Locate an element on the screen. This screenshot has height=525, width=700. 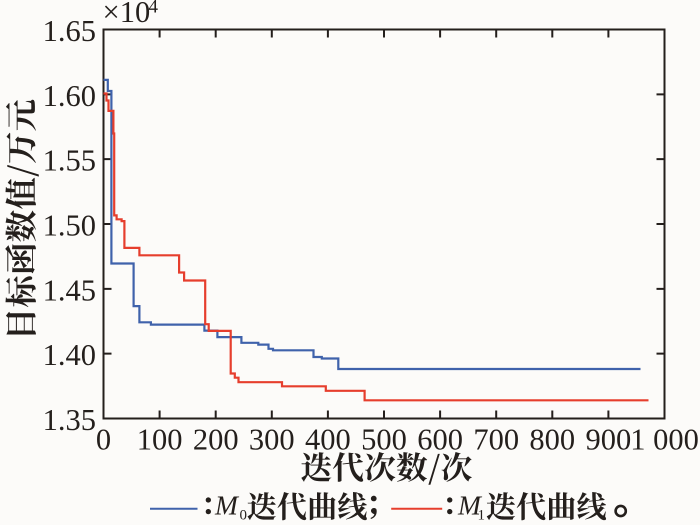
svg-text: 1 is located at coordinates (482, 516).